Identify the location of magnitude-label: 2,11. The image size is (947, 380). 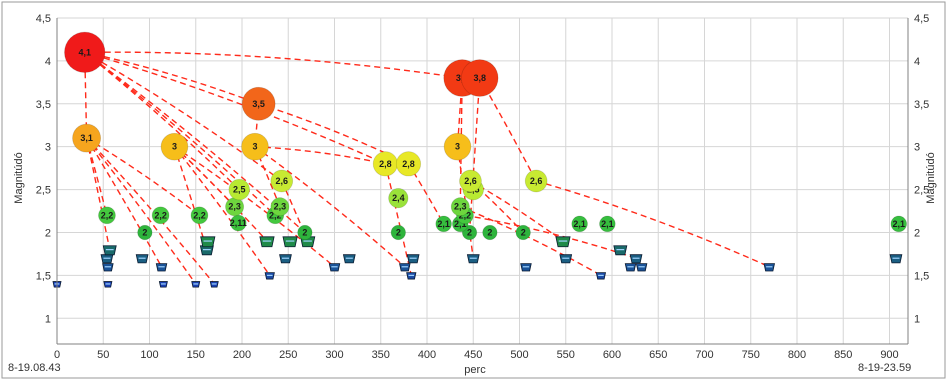
(238, 223).